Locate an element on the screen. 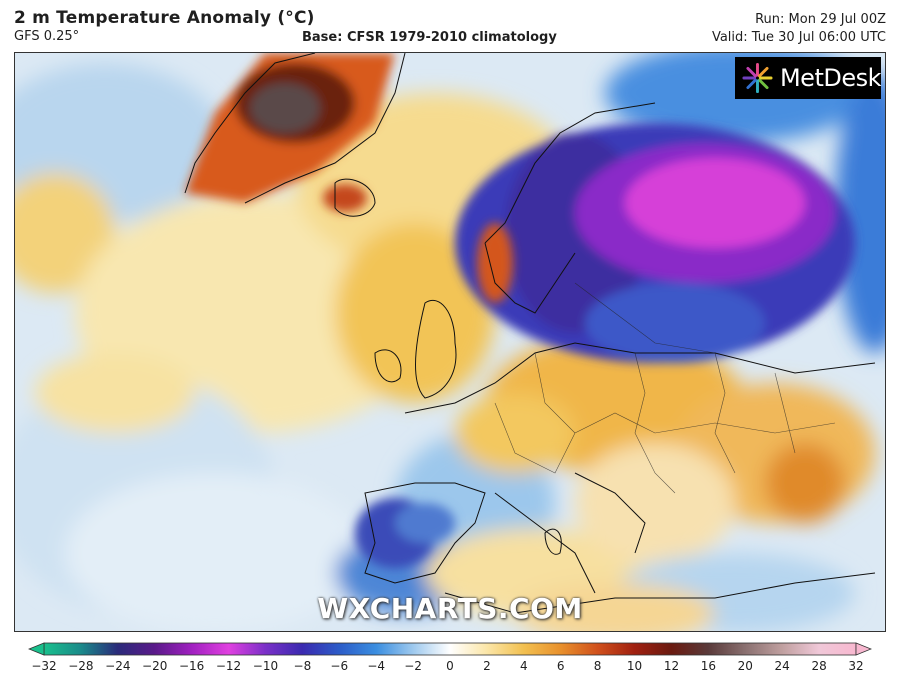 This screenshot has height=689, width=900. map-title: 2 m Temperature Anomaly (°C) is located at coordinates (164, 18).